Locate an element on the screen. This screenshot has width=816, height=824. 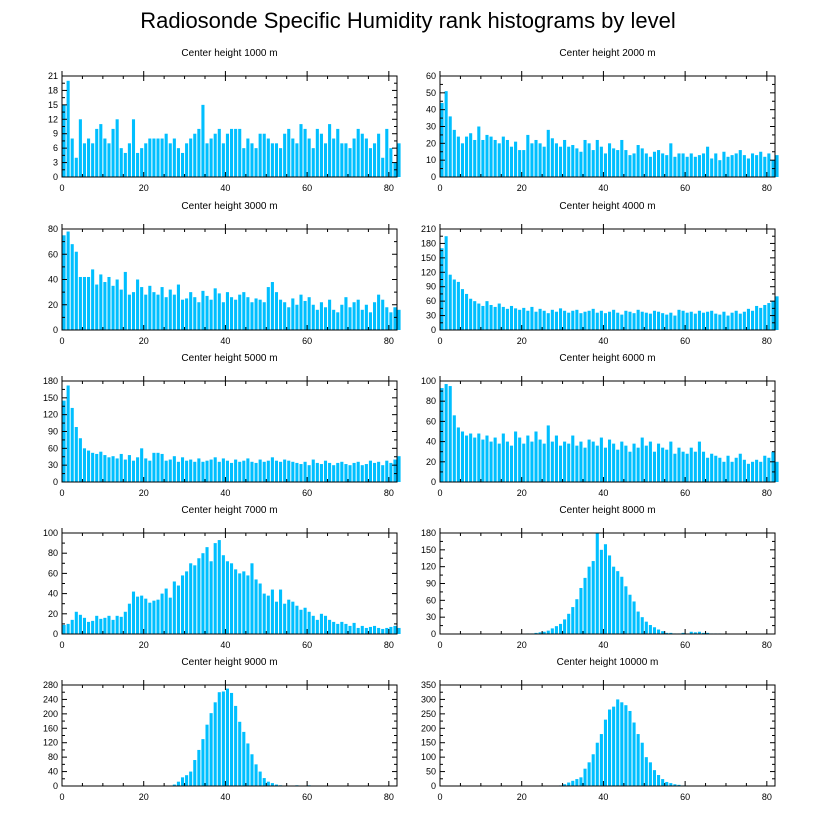
y-tick-label: 30 is located at coordinates (431, 617).